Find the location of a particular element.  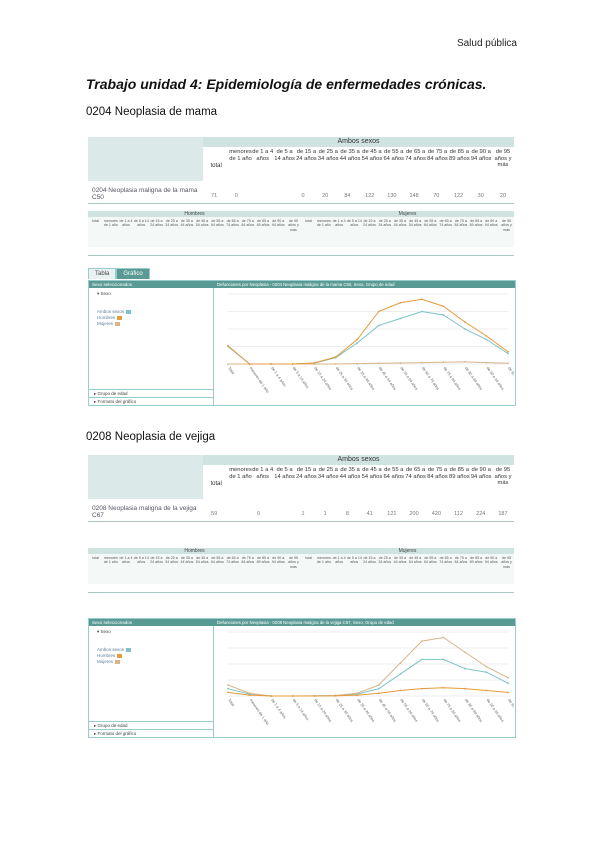

column-header: de 35 a 44 años is located at coordinates (350, 473).